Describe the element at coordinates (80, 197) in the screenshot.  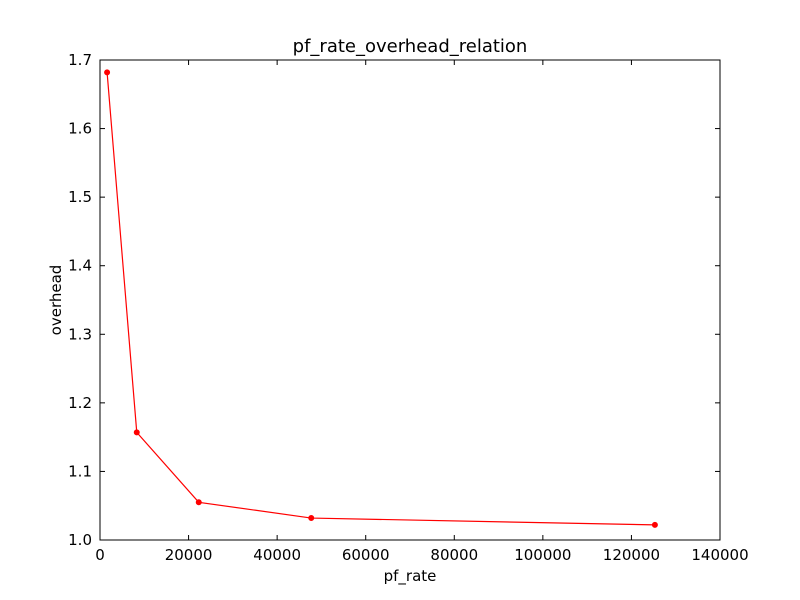
I see `y-tick-label: 1.5` at that location.